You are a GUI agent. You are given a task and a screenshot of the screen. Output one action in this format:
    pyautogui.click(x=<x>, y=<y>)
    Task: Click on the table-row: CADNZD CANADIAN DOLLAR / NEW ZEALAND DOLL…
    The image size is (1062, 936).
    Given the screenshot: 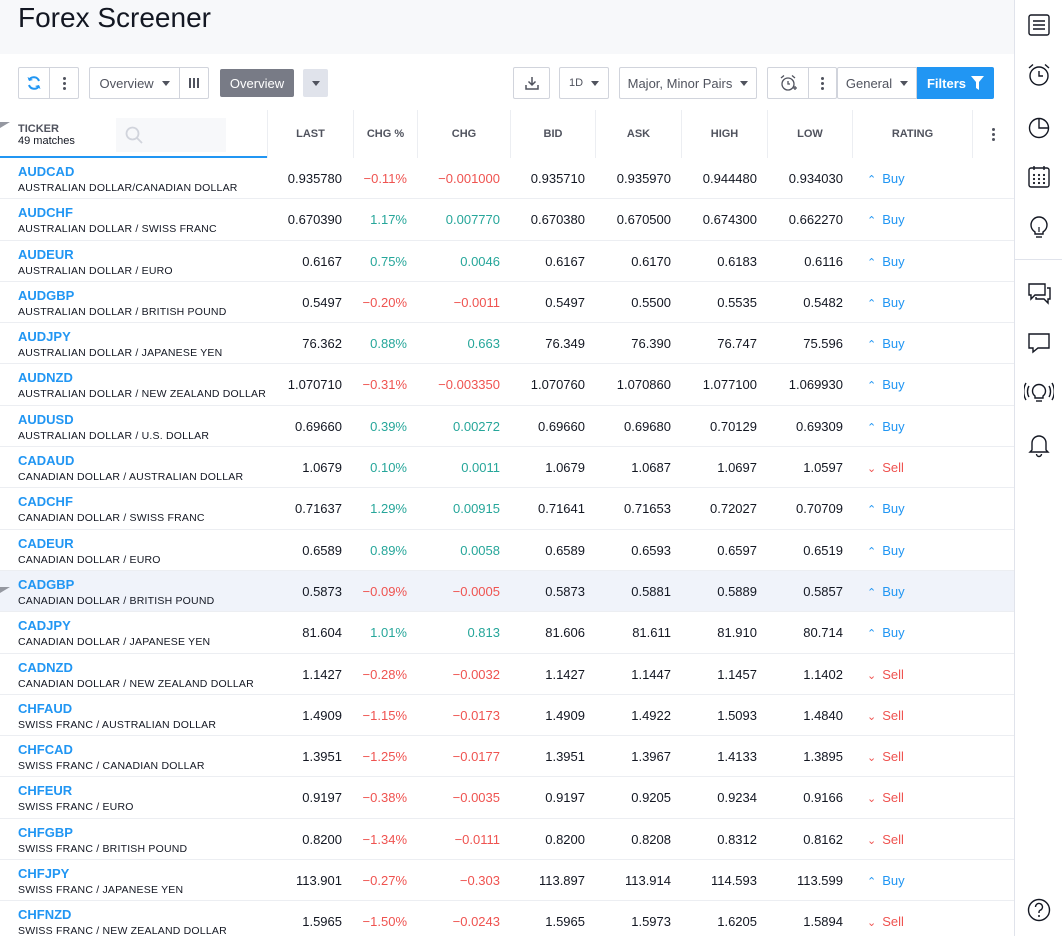 What is the action you would take?
    pyautogui.click(x=507, y=674)
    